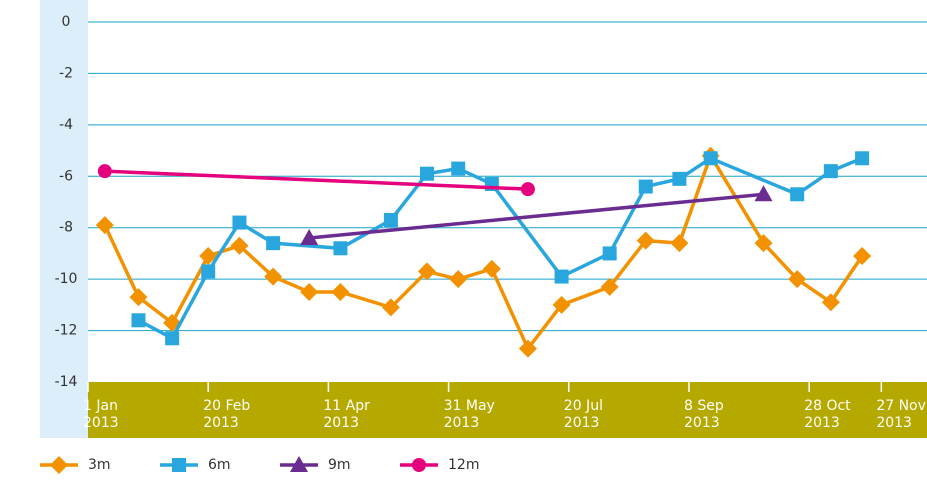  Describe the element at coordinates (66, 382) in the screenshot. I see `y-tick-label: -14` at that location.